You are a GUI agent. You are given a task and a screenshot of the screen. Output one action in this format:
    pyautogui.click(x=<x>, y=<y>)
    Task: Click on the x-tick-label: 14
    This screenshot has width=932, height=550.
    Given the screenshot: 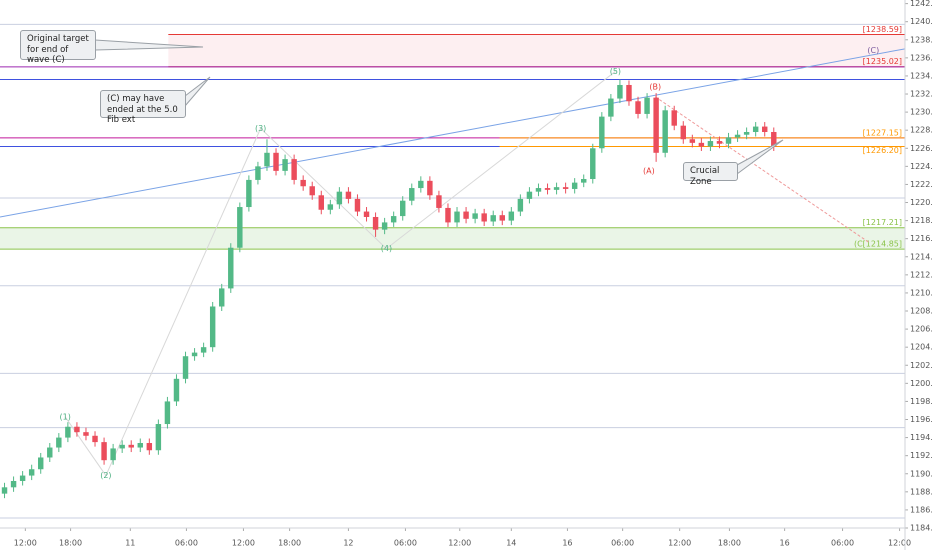 What is the action you would take?
    pyautogui.click(x=511, y=543)
    